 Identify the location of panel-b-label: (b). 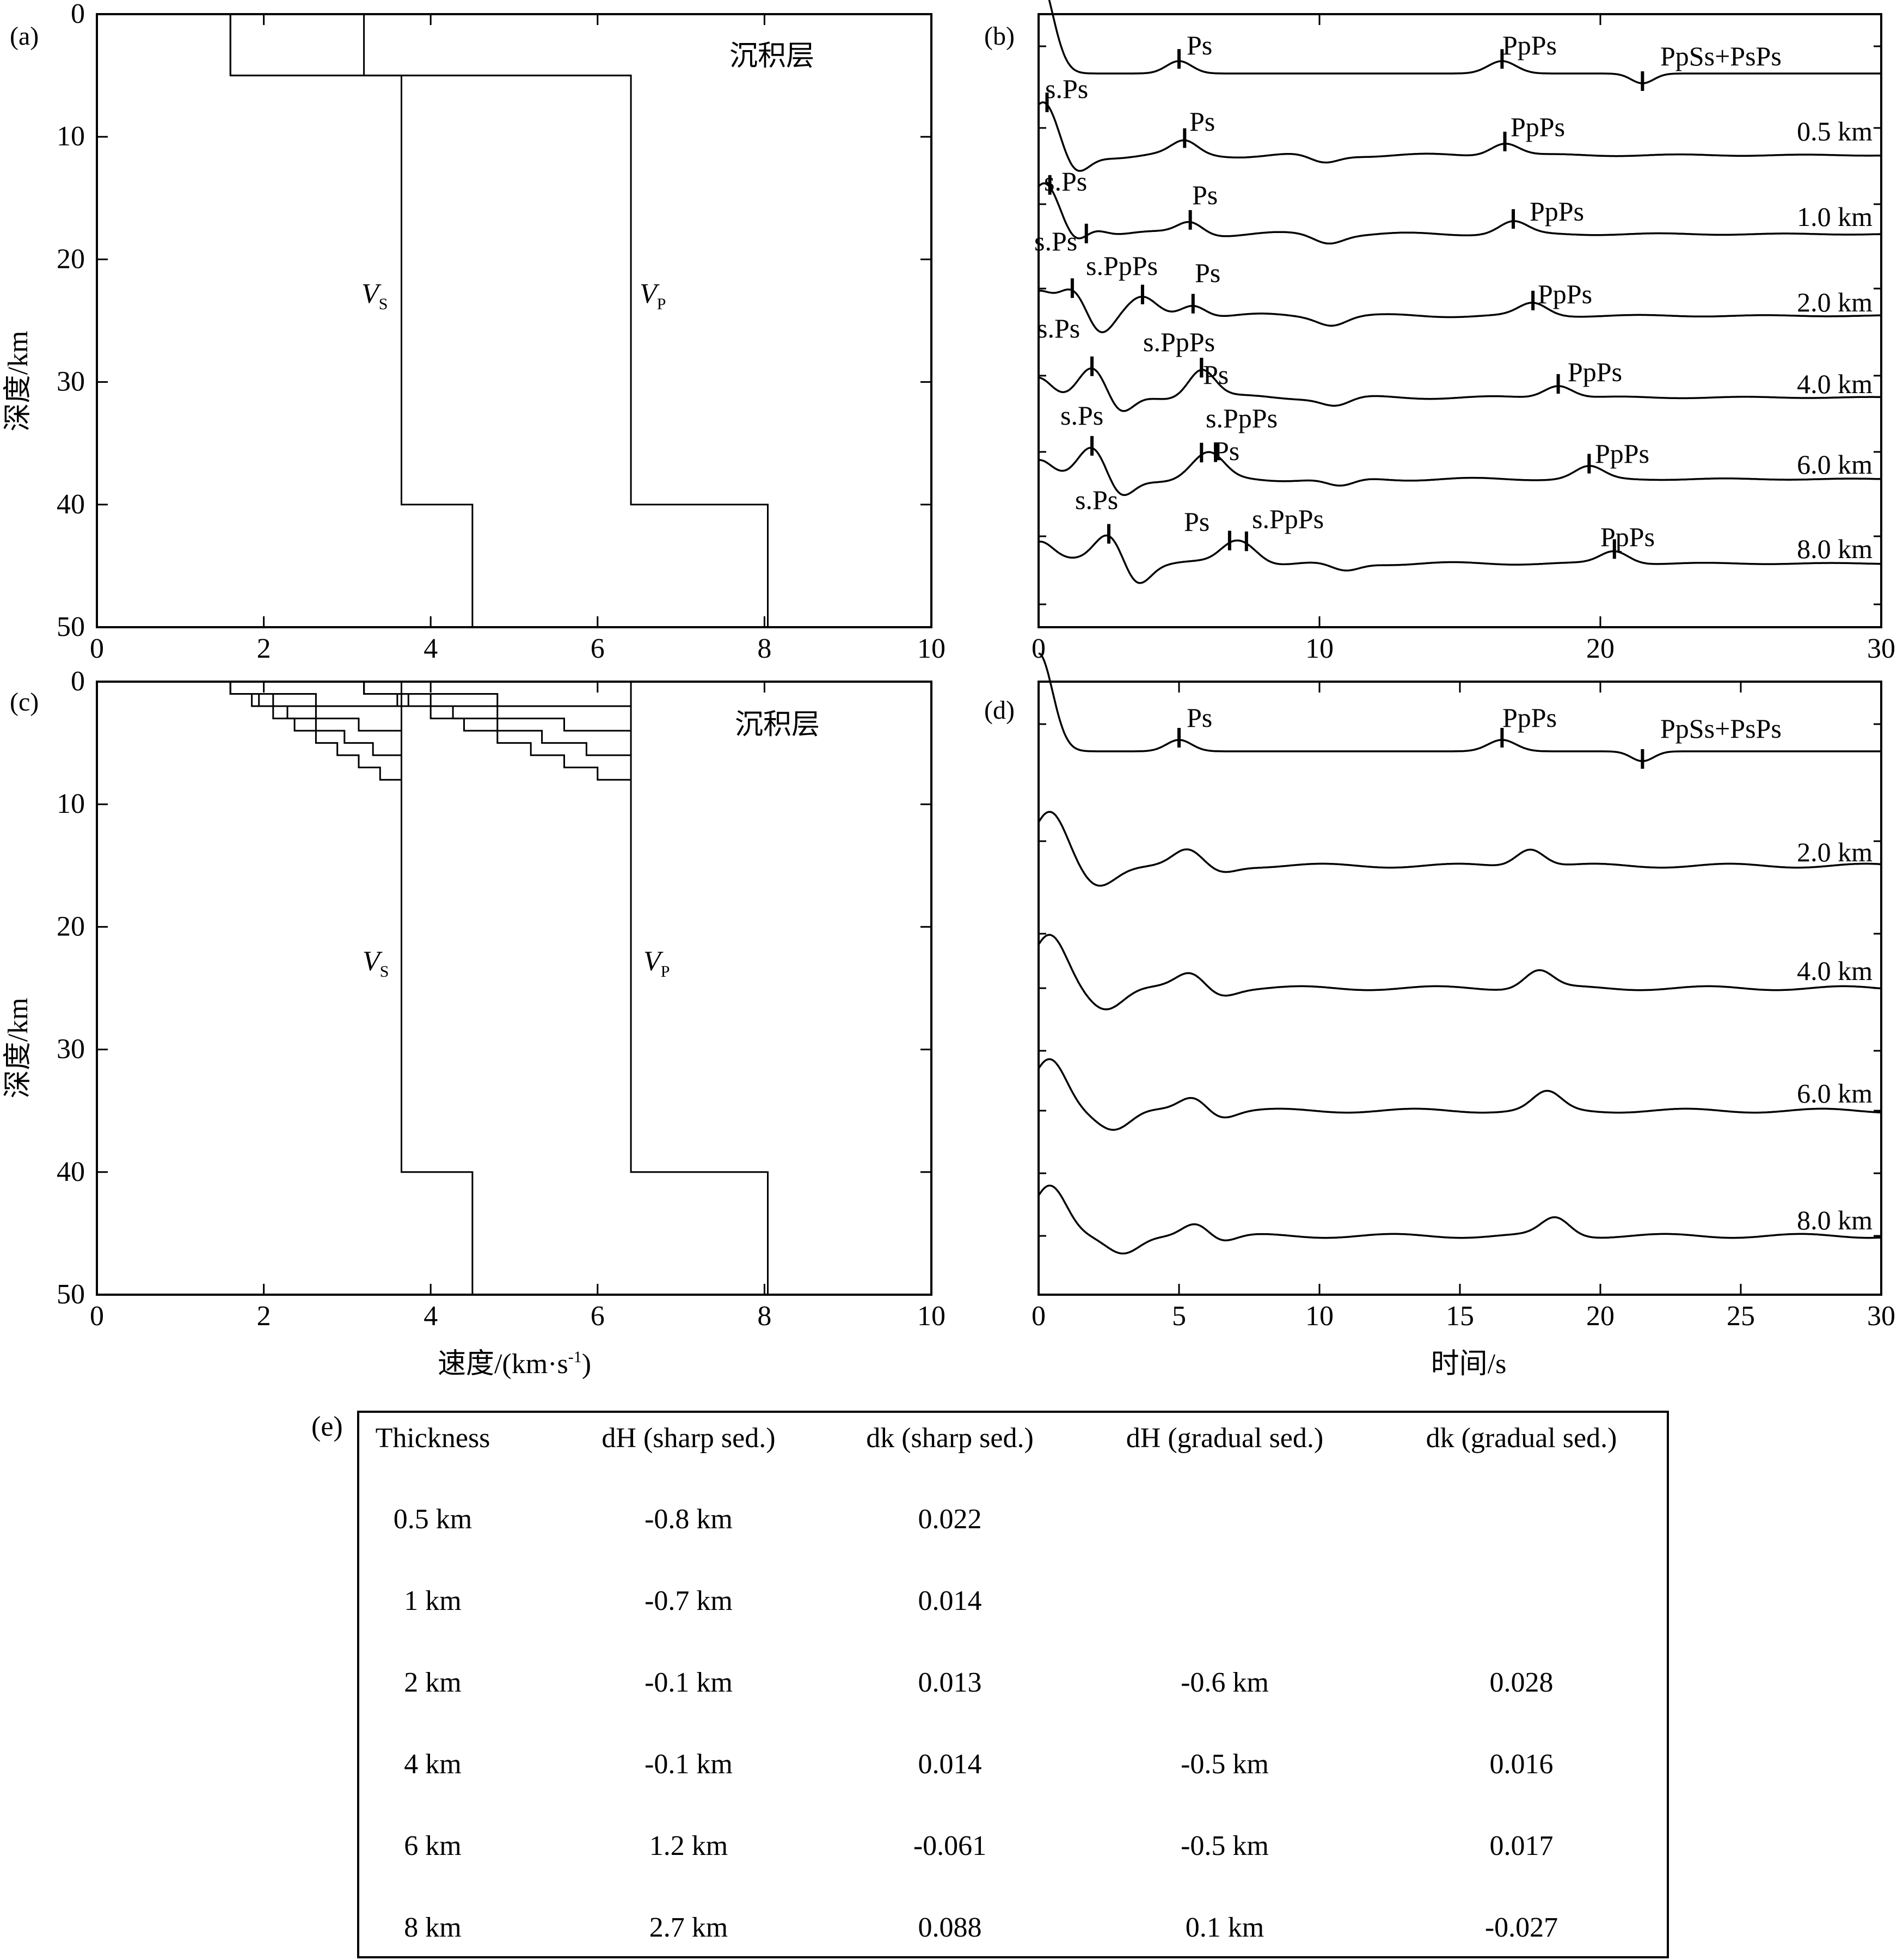
(999, 36).